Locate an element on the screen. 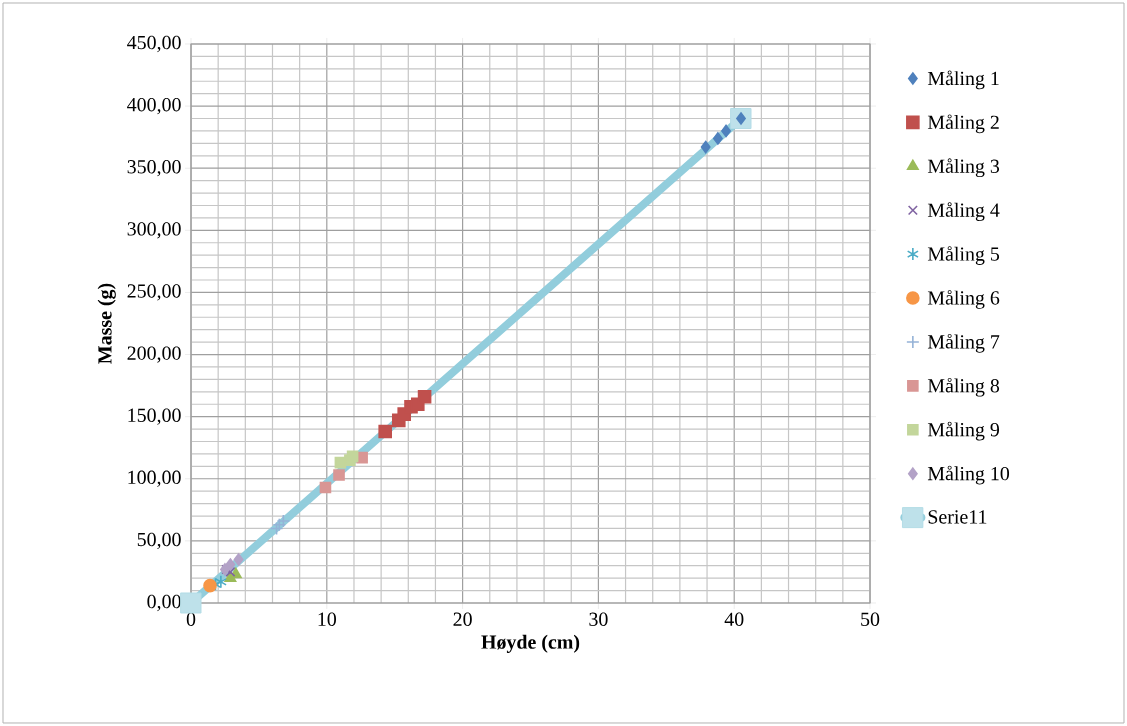 The height and width of the screenshot is (726, 1127). x-tick-label: 20 is located at coordinates (462, 619).